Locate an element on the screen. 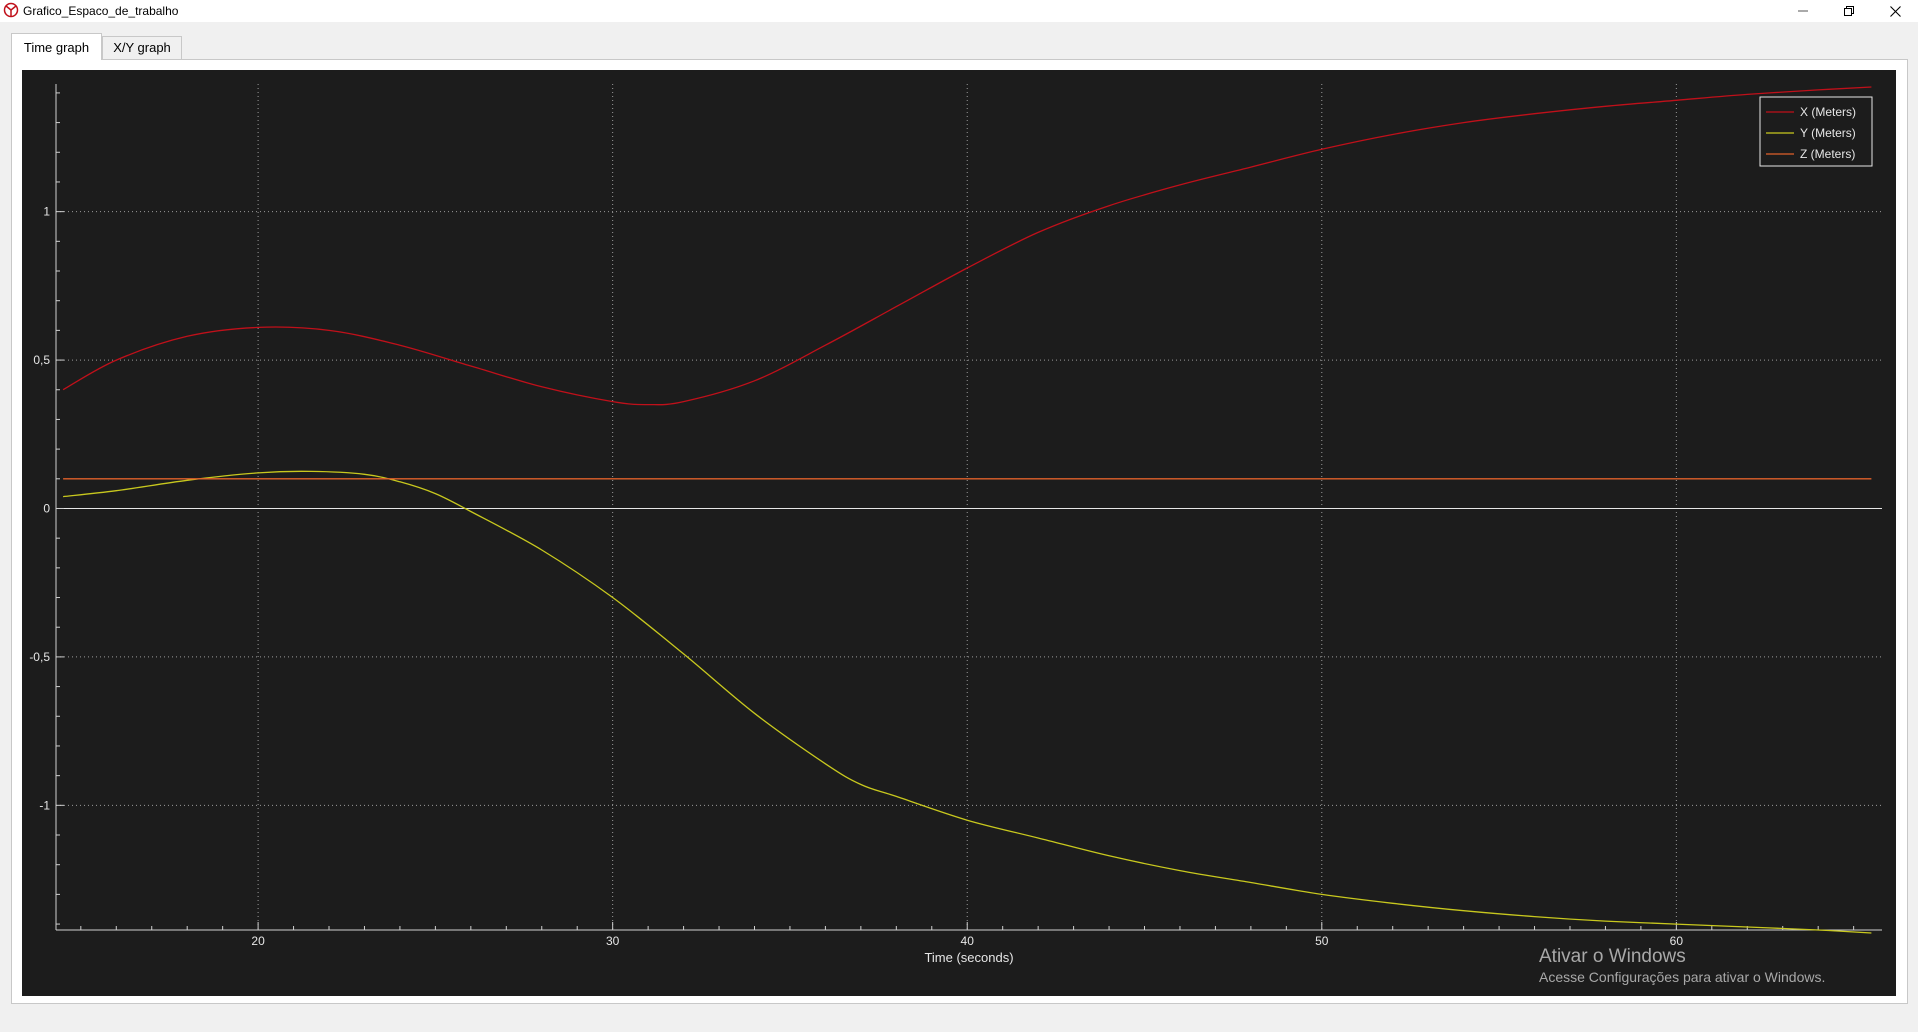 Image resolution: width=1918 pixels, height=1032 pixels. restore-button is located at coordinates (1849, 11).